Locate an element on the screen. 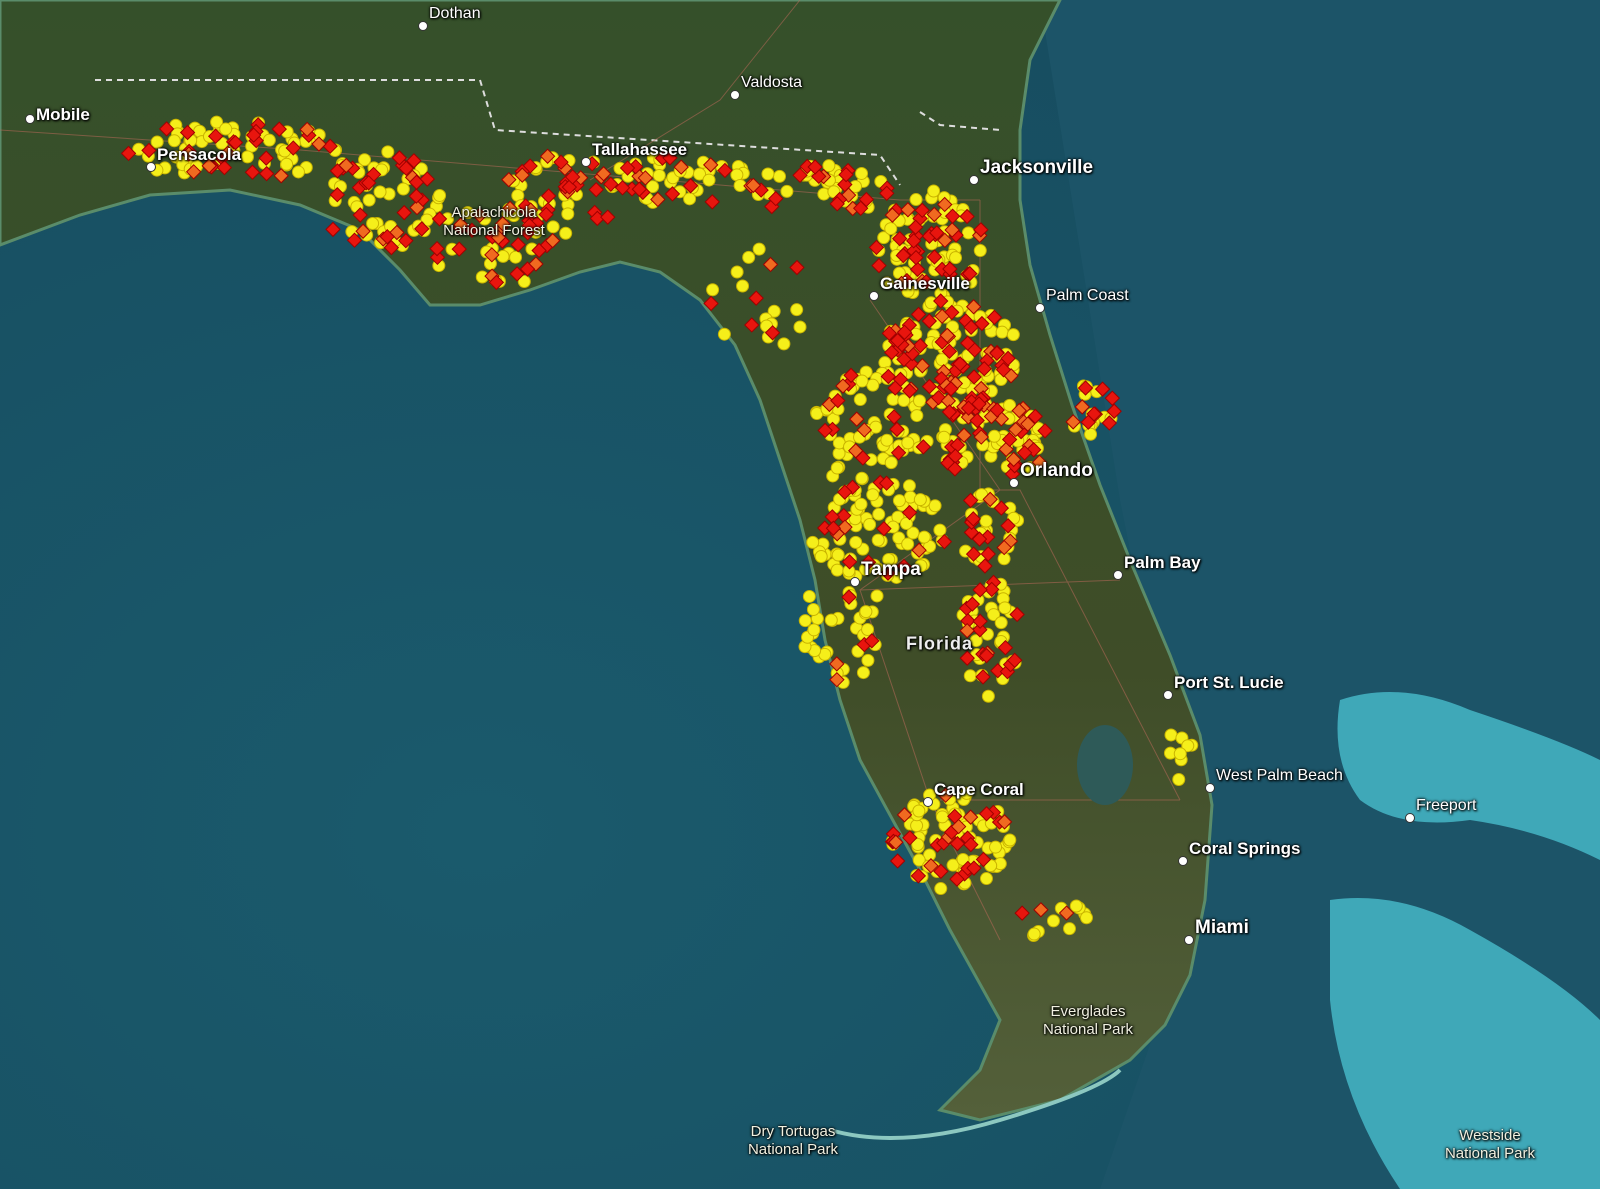  city-label-tallahassee: Tallahassee is located at coordinates (640, 149).